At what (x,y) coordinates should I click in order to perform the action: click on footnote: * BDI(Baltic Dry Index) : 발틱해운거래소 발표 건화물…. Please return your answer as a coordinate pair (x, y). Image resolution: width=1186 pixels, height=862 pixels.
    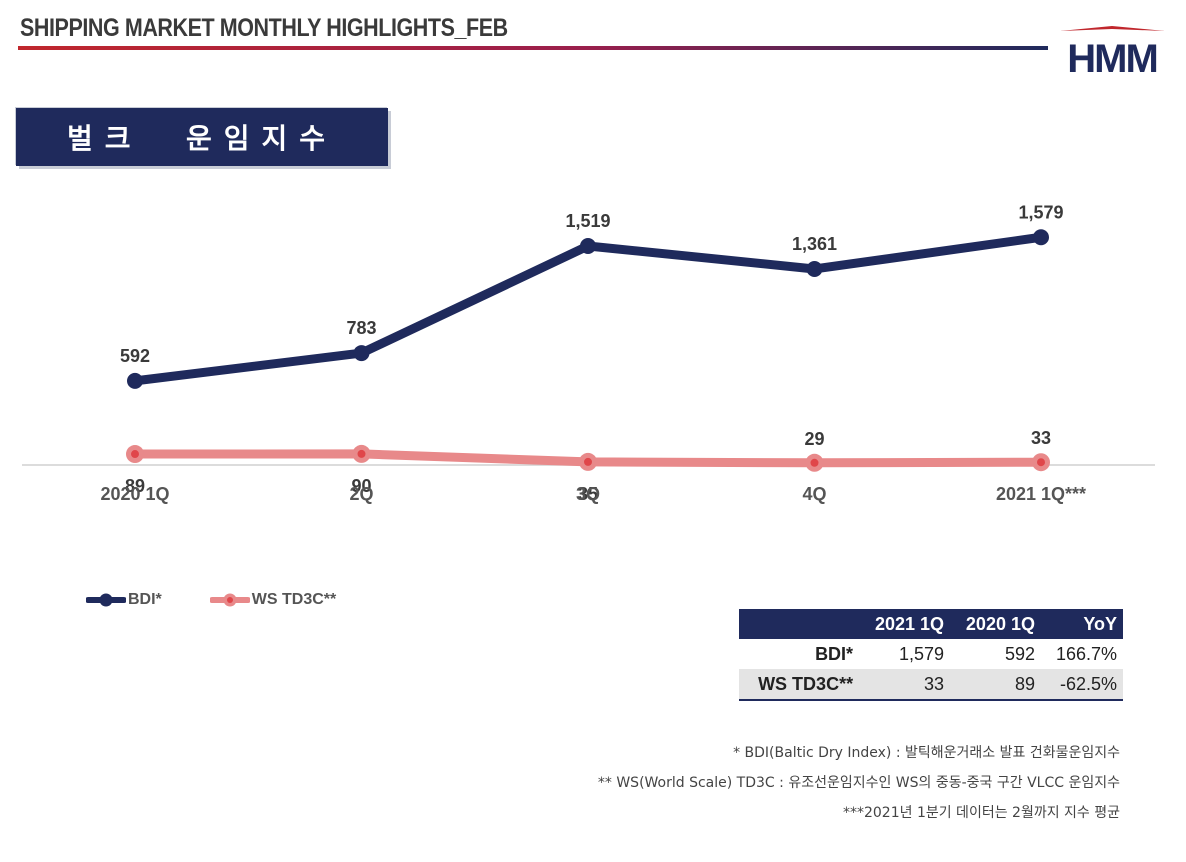
    Looking at the image, I should click on (926, 753).